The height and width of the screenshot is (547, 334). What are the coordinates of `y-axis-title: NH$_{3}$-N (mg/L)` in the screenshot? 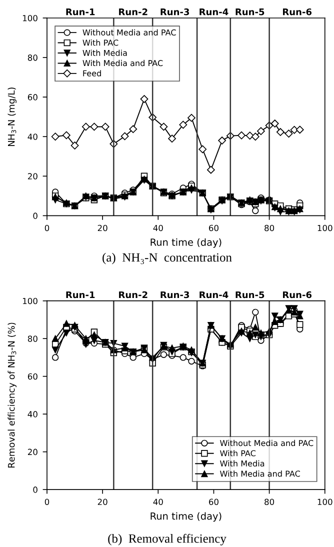 It's located at (12, 117).